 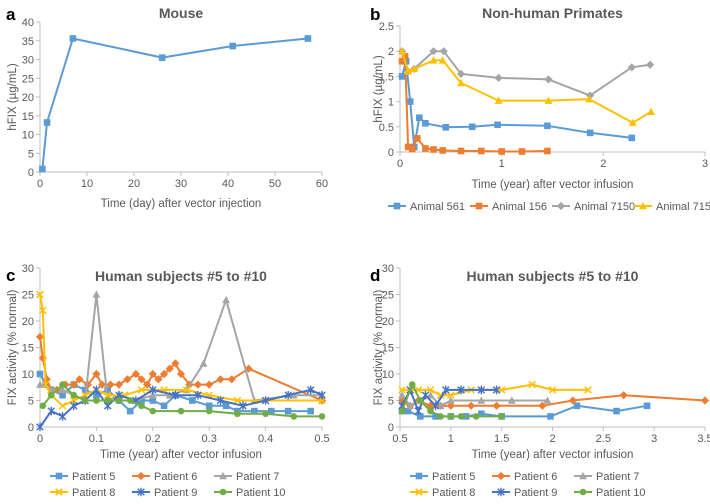 What do you see at coordinates (28, 269) in the screenshot?
I see `panel-c-y-tick-label: 30` at bounding box center [28, 269].